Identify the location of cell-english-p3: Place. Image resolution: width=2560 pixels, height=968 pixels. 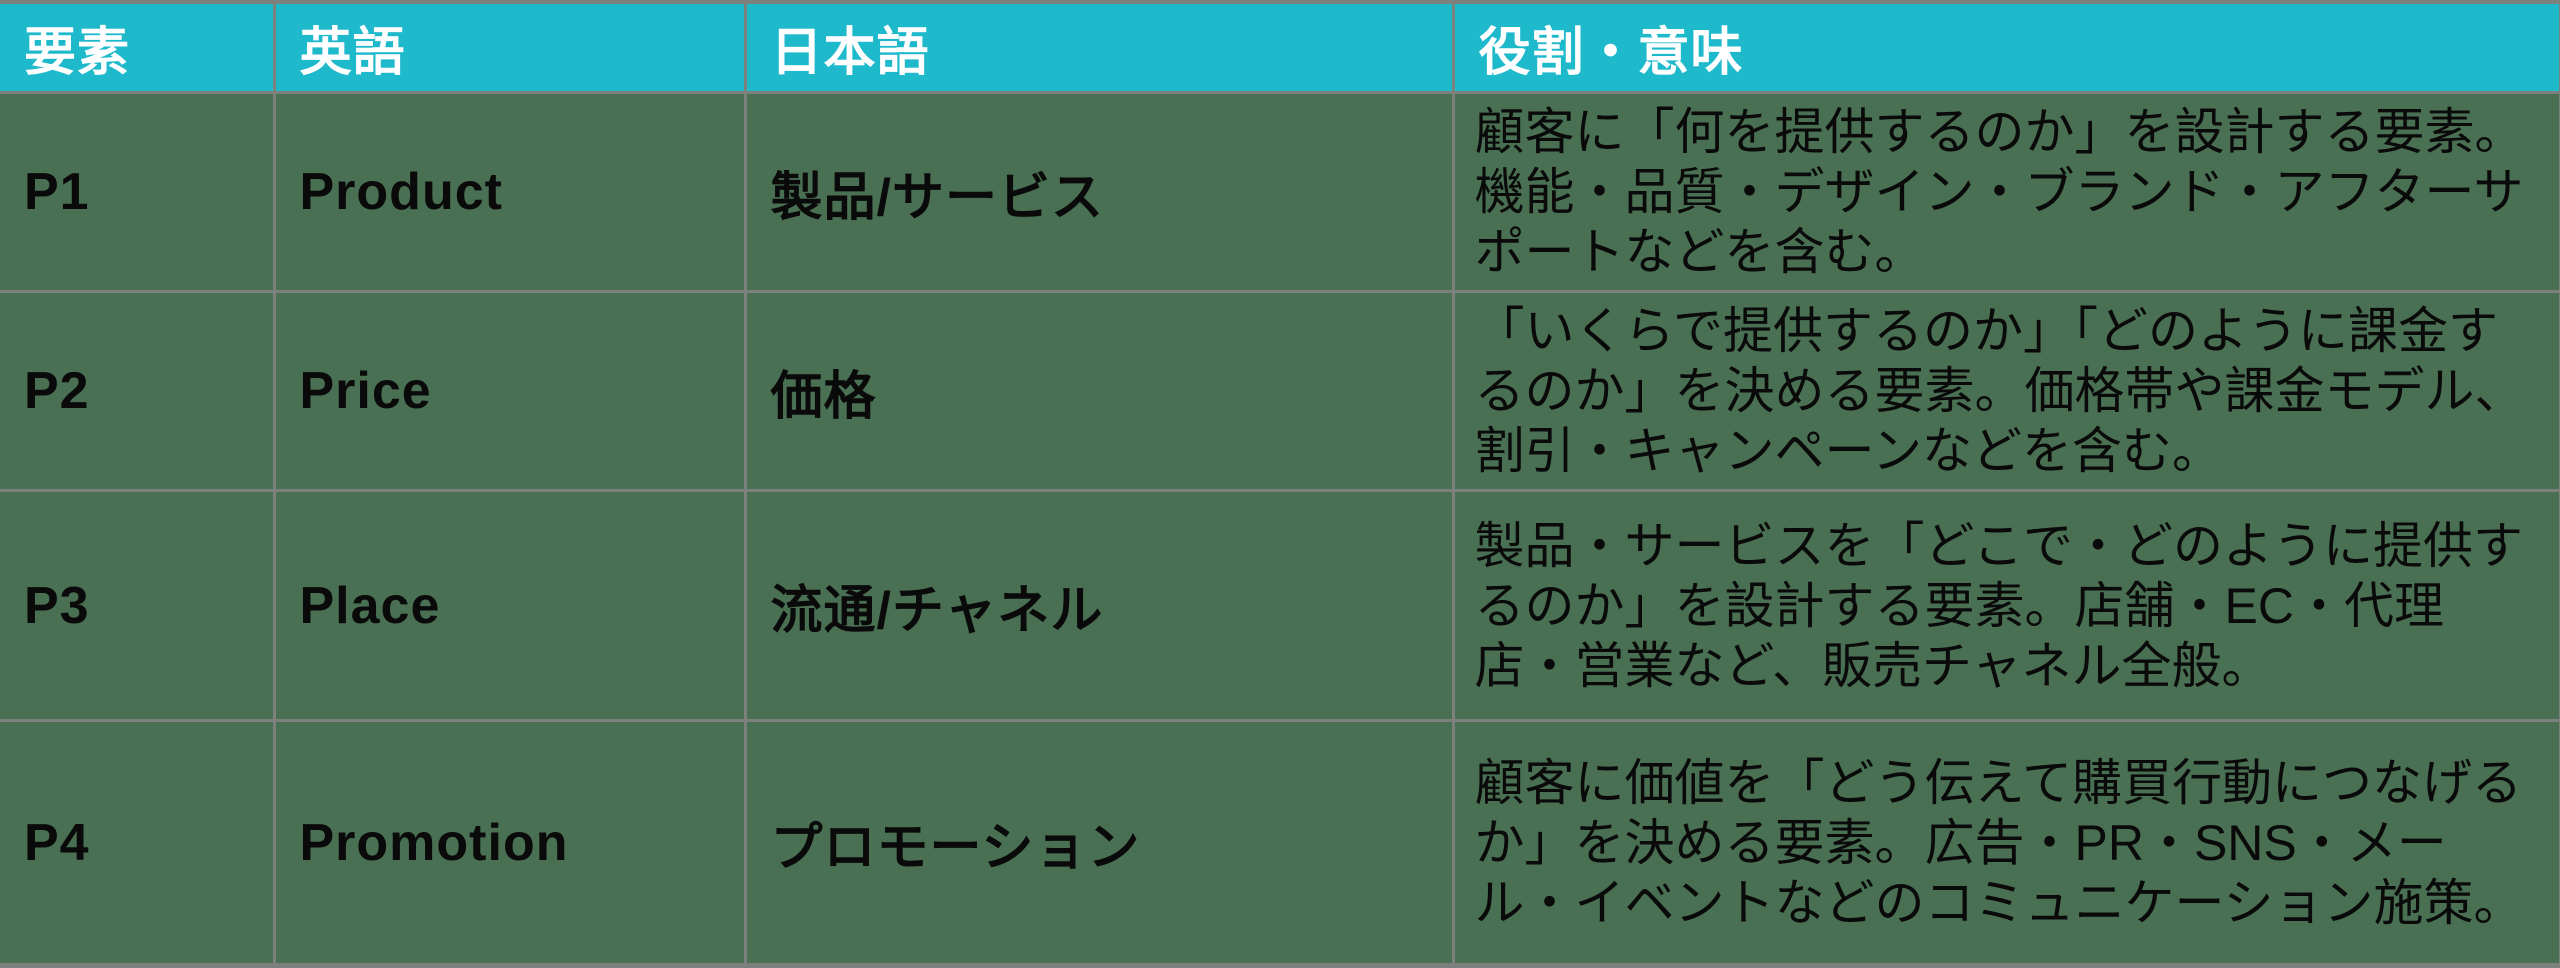
(509, 605).